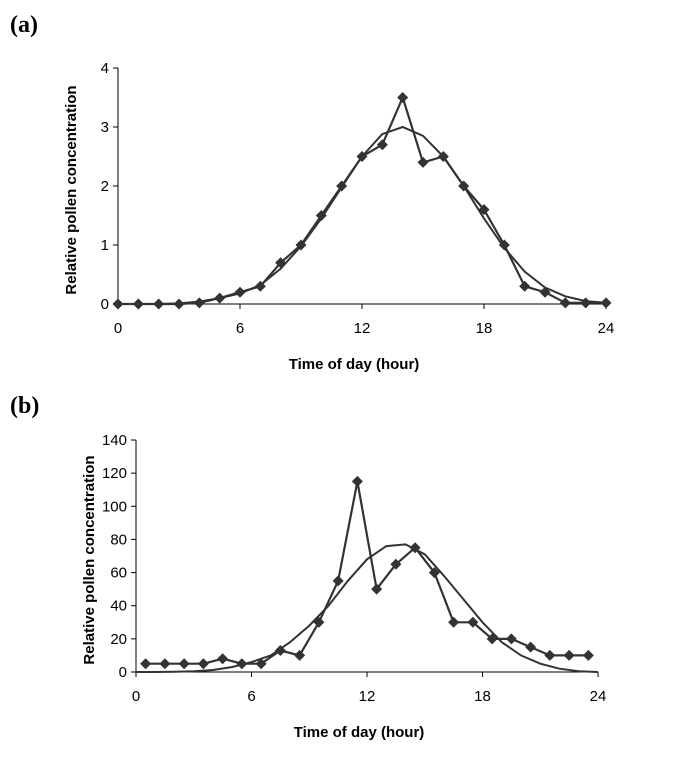 The height and width of the screenshot is (771, 675). I want to click on y-tick-label: 80, so click(118, 539).